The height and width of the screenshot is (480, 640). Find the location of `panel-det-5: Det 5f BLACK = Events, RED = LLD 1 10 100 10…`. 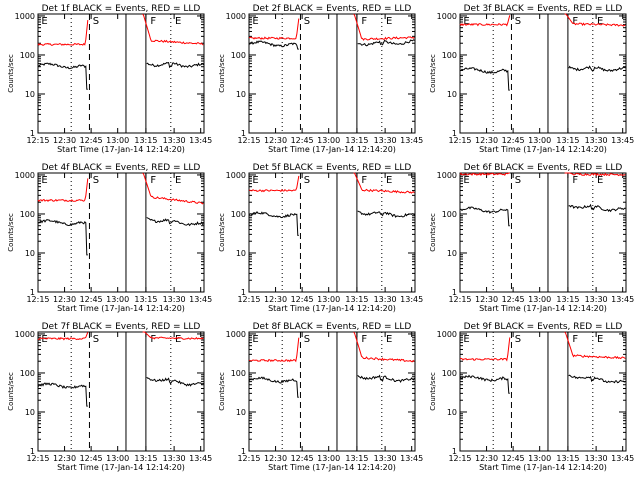

panel-det-5: Det 5f BLACK = Events, RED = LLD 1 10 100 10… is located at coordinates (320, 238).